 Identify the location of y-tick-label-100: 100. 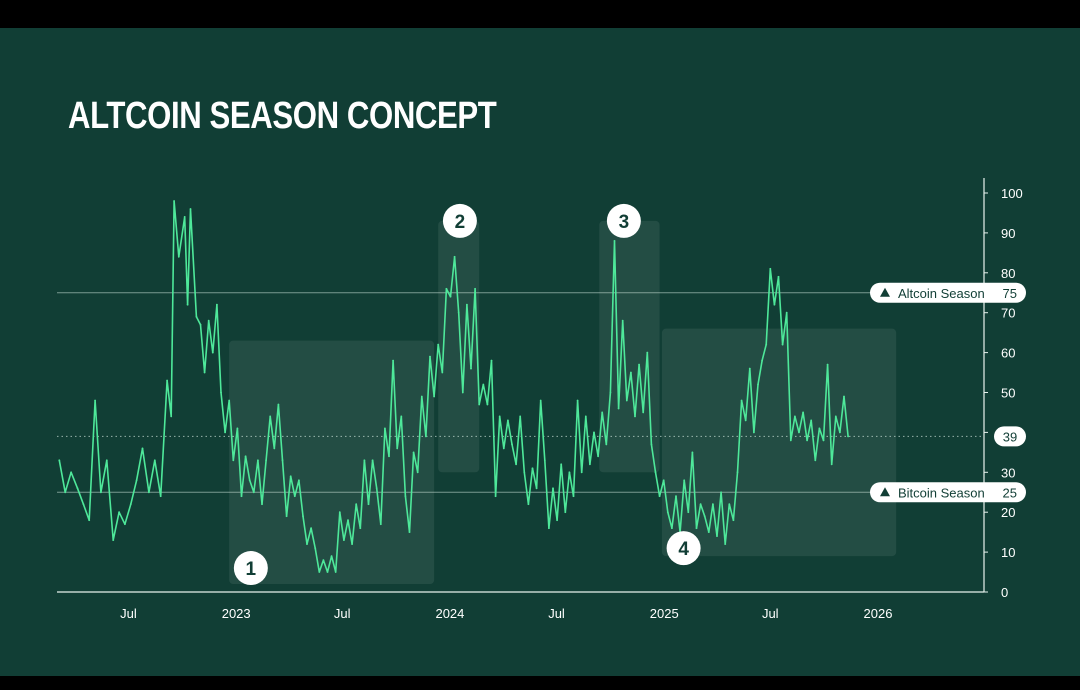
(1012, 193).